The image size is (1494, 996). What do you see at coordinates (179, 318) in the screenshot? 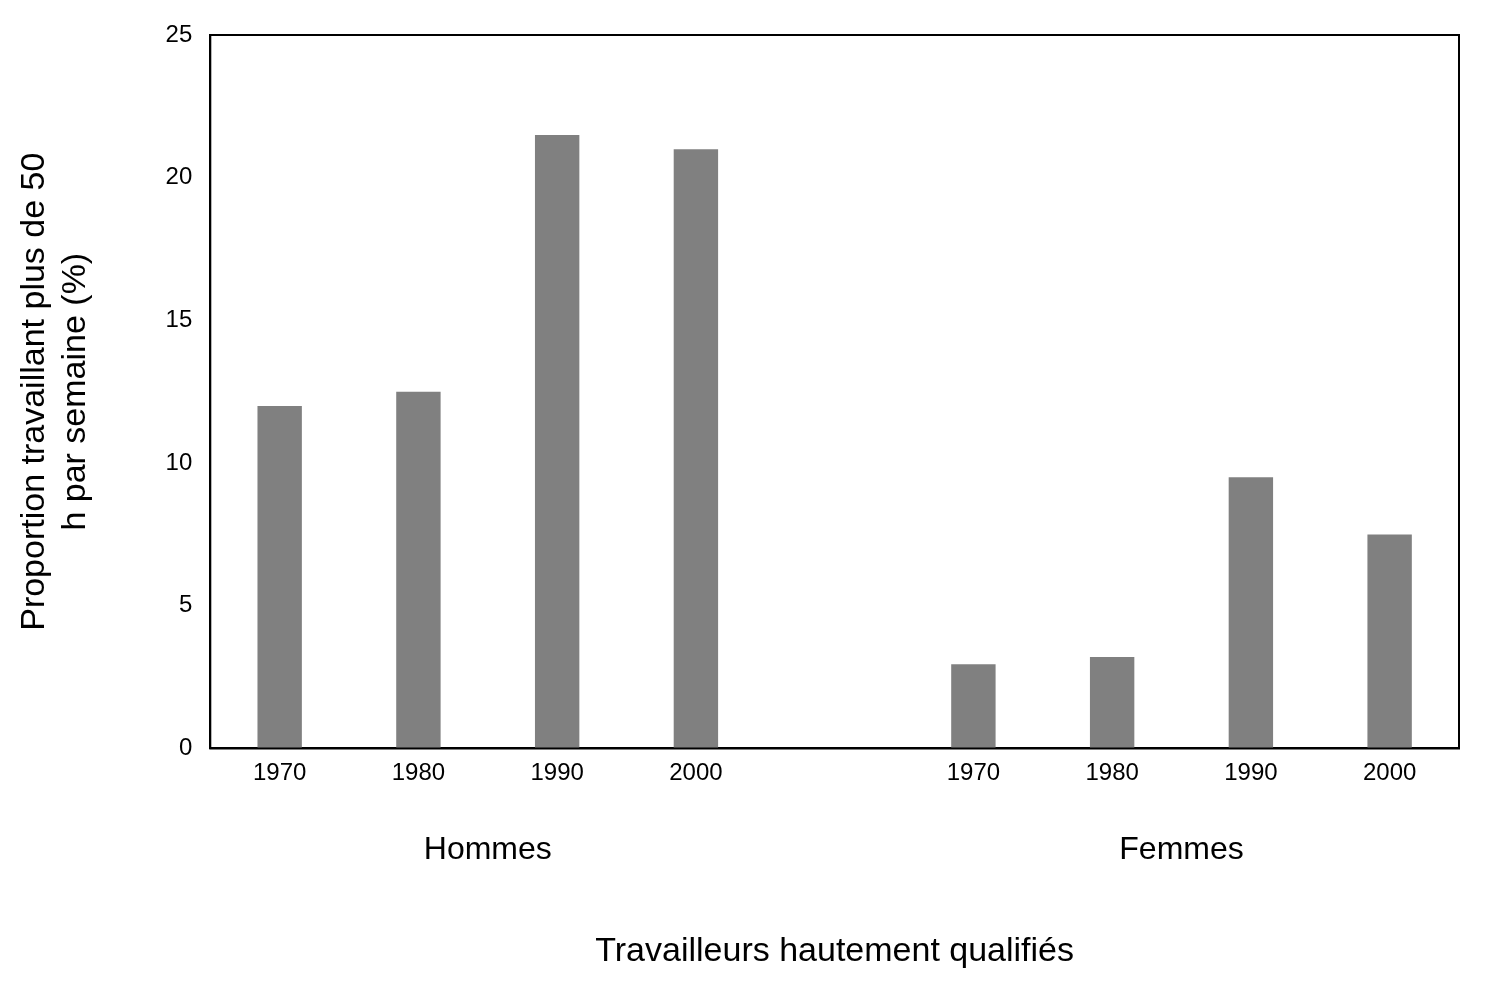
I see `y-tick-label: 15` at bounding box center [179, 318].